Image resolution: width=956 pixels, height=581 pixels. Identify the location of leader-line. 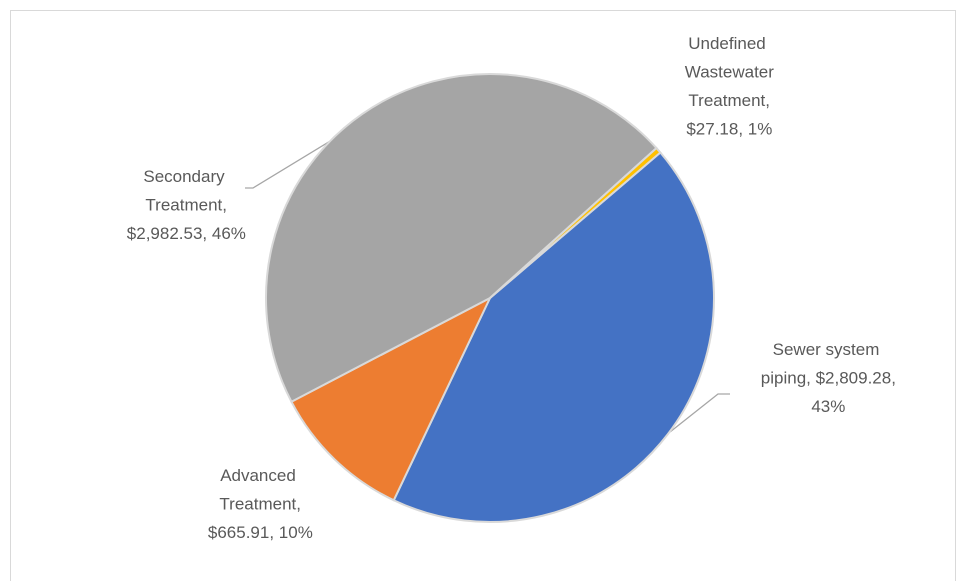
(699, 413).